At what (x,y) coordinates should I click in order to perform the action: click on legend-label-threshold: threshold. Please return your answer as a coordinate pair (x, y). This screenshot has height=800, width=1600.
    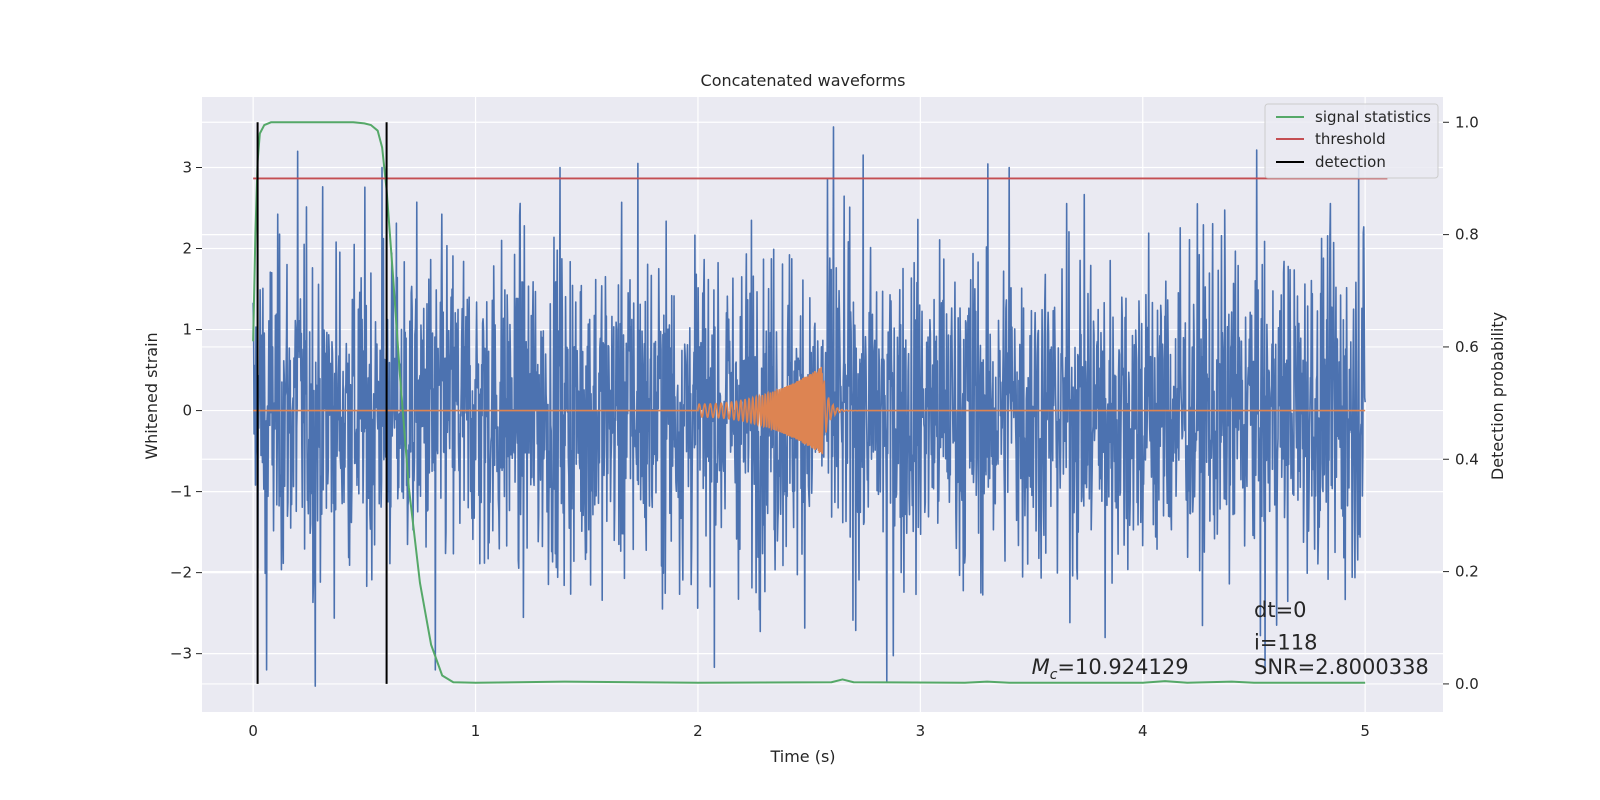
    Looking at the image, I should click on (1350, 139).